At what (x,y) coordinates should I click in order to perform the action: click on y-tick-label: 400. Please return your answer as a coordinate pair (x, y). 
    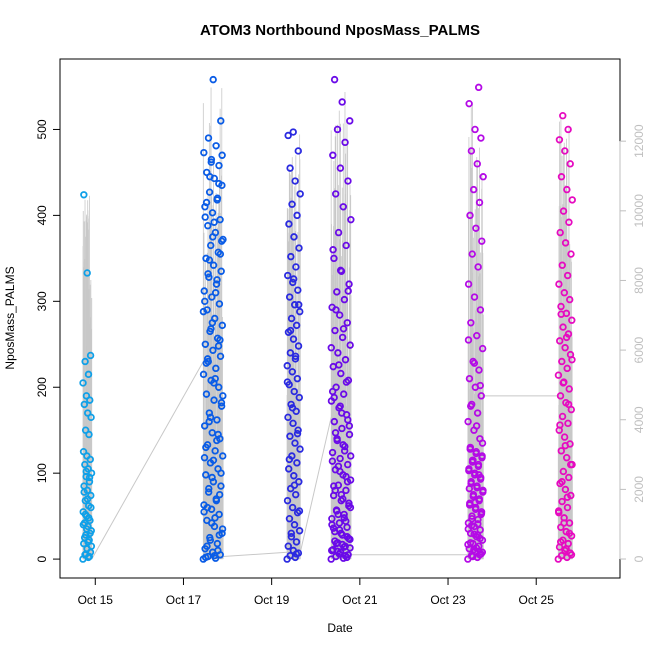
    Looking at the image, I should click on (42, 215).